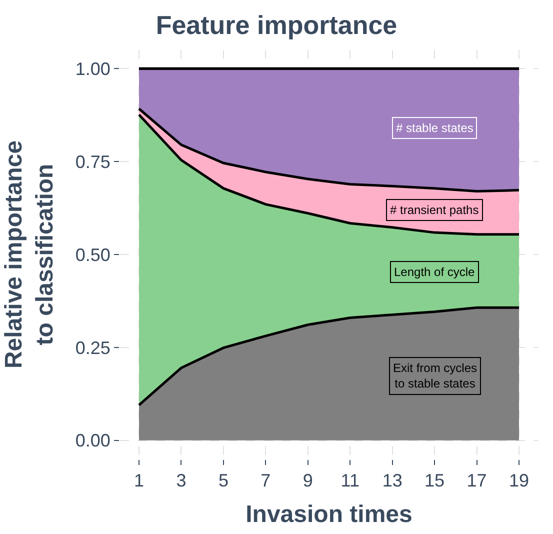 This screenshot has width=553, height=534. I want to click on x-tick-label: 1, so click(139, 480).